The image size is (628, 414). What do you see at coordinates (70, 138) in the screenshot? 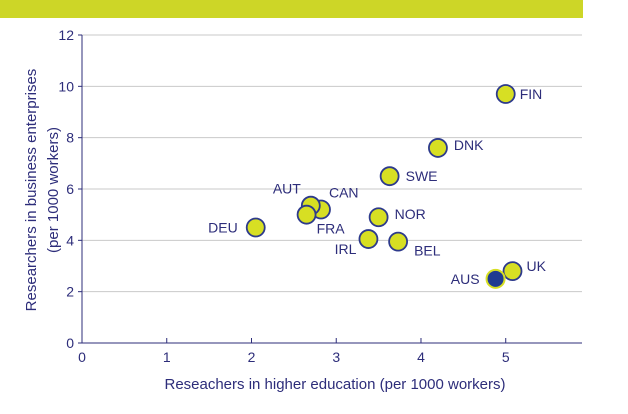
I see `y-tick-label-8: 8` at bounding box center [70, 138].